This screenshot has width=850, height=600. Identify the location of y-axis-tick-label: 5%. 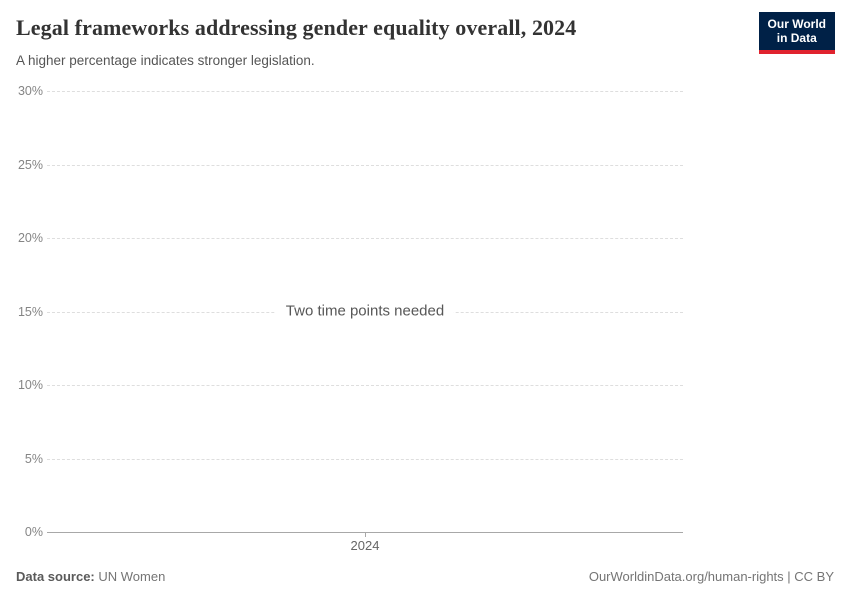
(33, 458).